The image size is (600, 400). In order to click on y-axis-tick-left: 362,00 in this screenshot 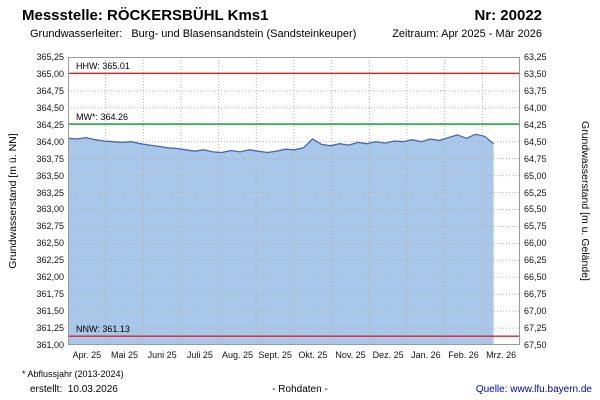, I will do `click(50, 277)`.